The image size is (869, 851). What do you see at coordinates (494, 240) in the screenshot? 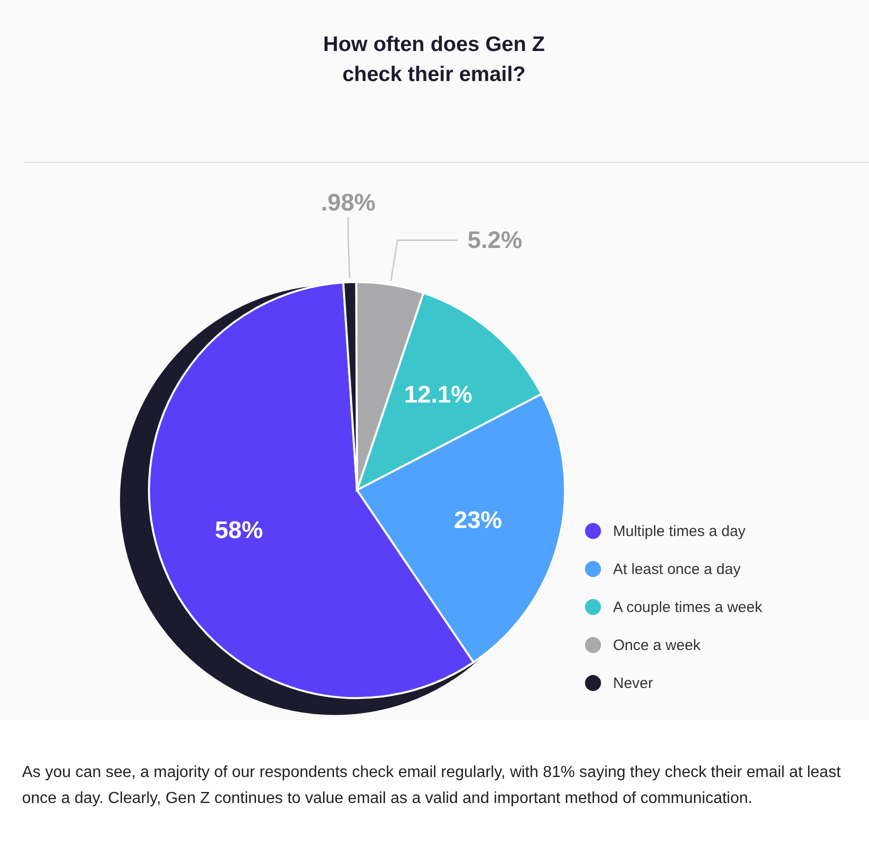
I see `data-label: 5.2%` at bounding box center [494, 240].